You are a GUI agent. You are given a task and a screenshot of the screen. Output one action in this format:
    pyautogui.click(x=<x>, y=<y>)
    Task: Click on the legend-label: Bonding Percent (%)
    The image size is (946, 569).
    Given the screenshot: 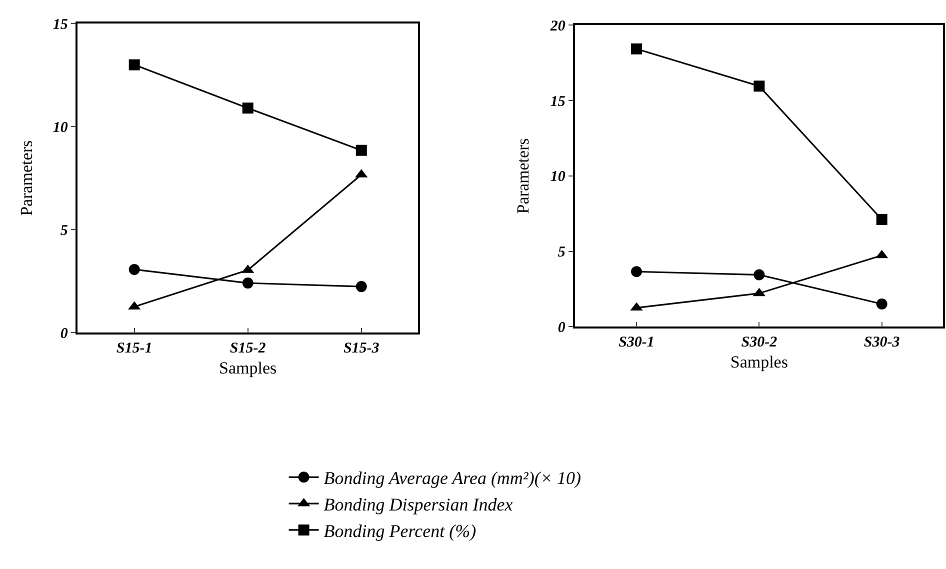 What is the action you would take?
    pyautogui.click(x=400, y=530)
    